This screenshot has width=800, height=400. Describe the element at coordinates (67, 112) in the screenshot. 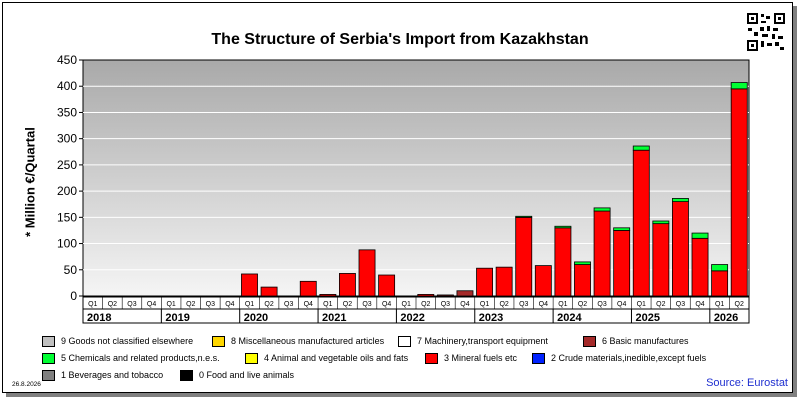

I see `y-tick-label: 350` at that location.